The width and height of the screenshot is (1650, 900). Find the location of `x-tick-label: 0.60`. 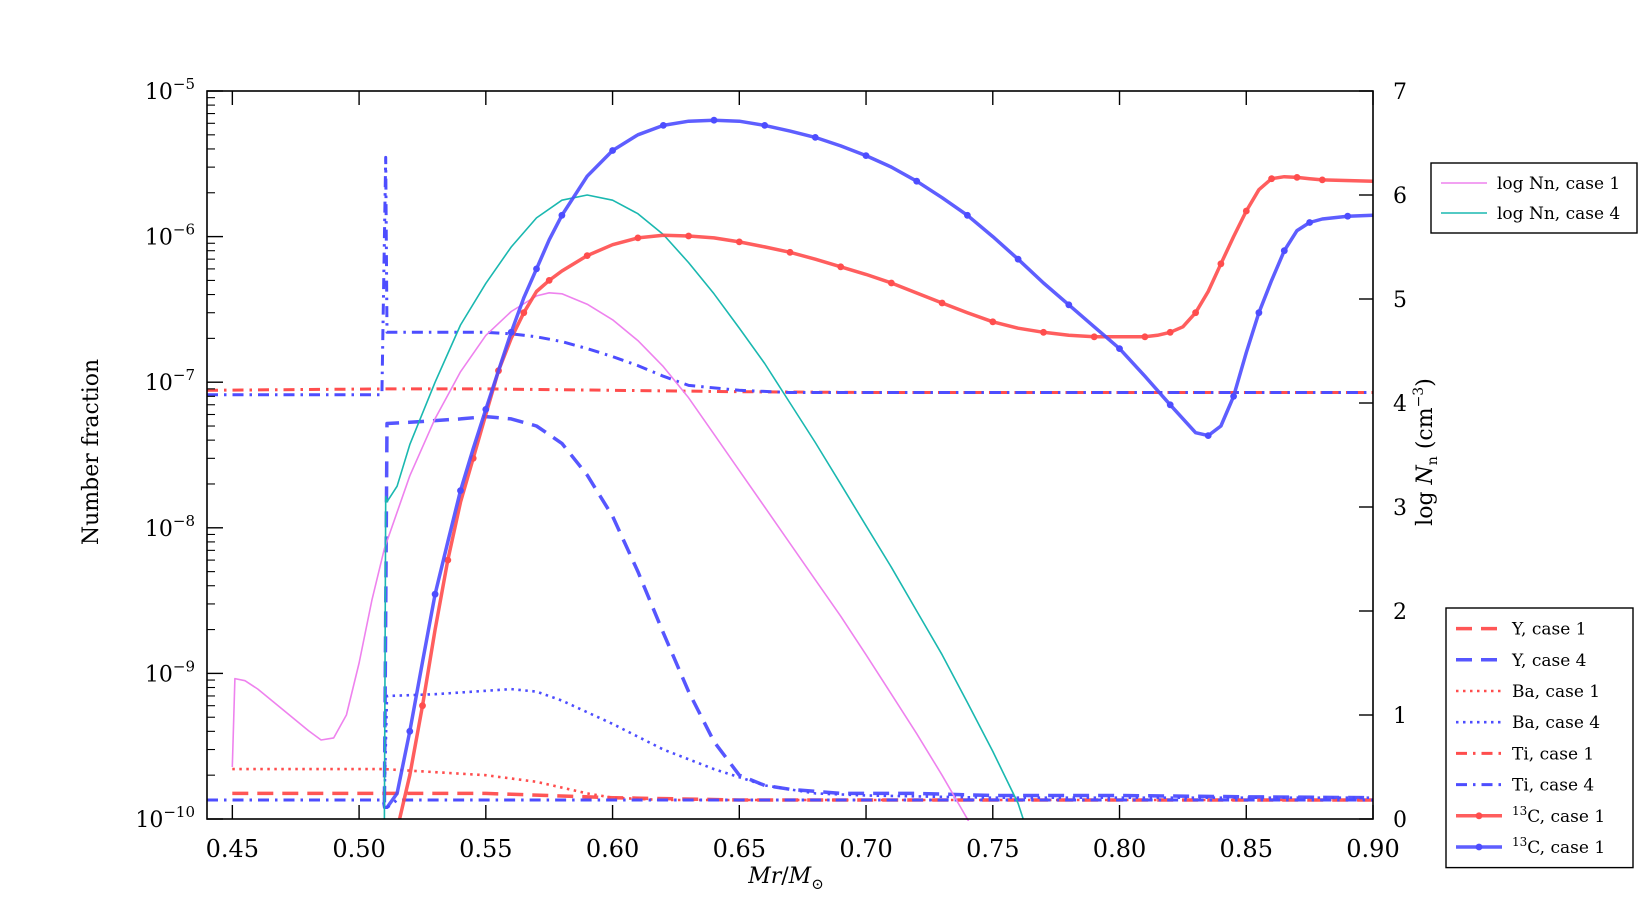

x-tick-label: 0.60 is located at coordinates (612, 849).